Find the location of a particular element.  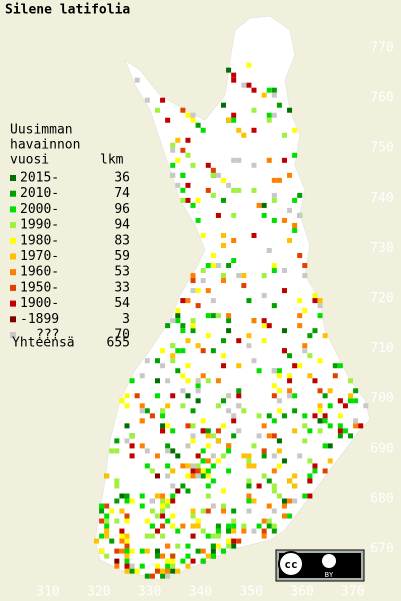

legend-count: 96 is located at coordinates (122, 209).